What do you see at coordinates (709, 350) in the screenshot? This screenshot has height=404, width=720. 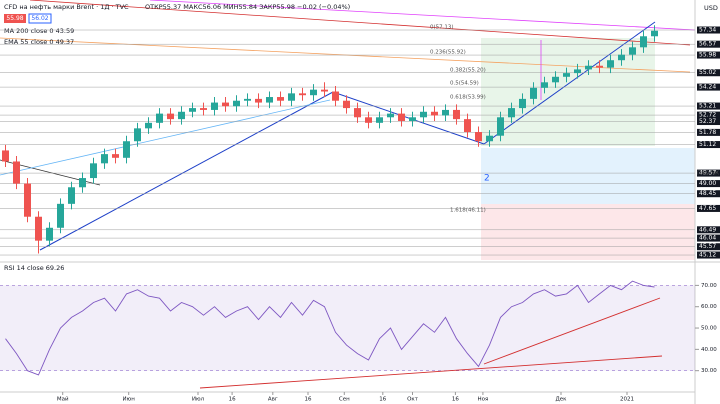 I see `y-tick-label: 40.00` at bounding box center [709, 350].